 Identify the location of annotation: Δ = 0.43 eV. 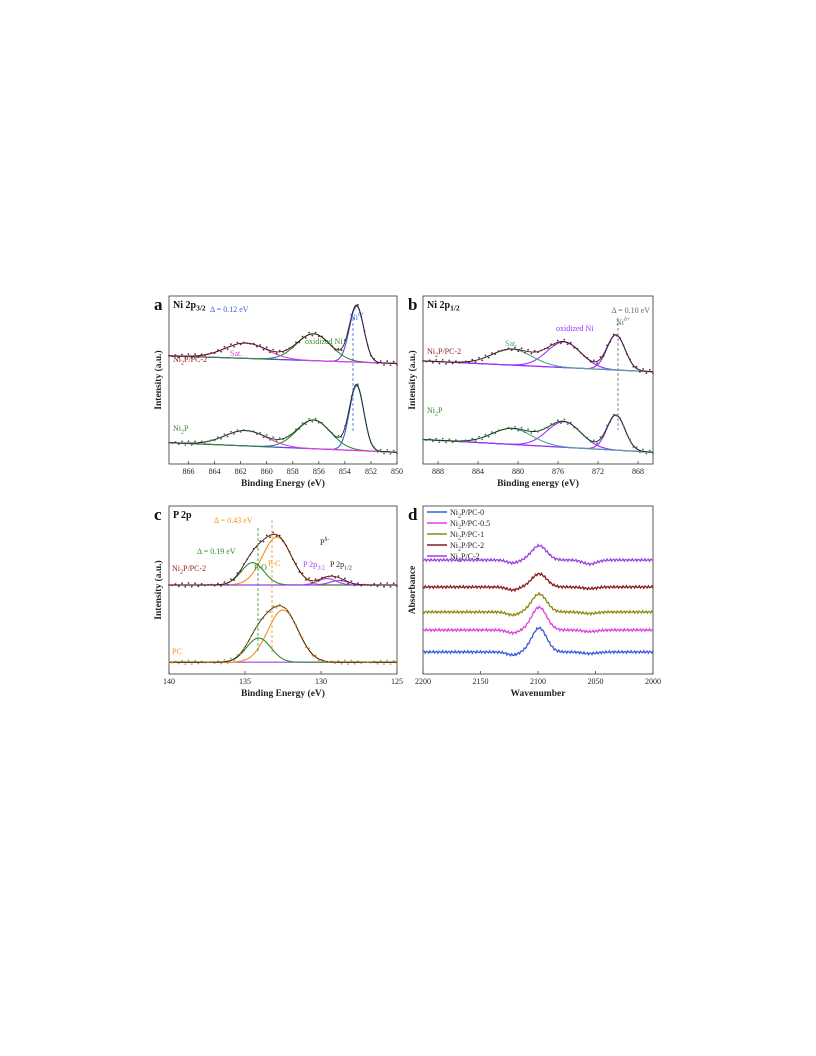
(233, 520).